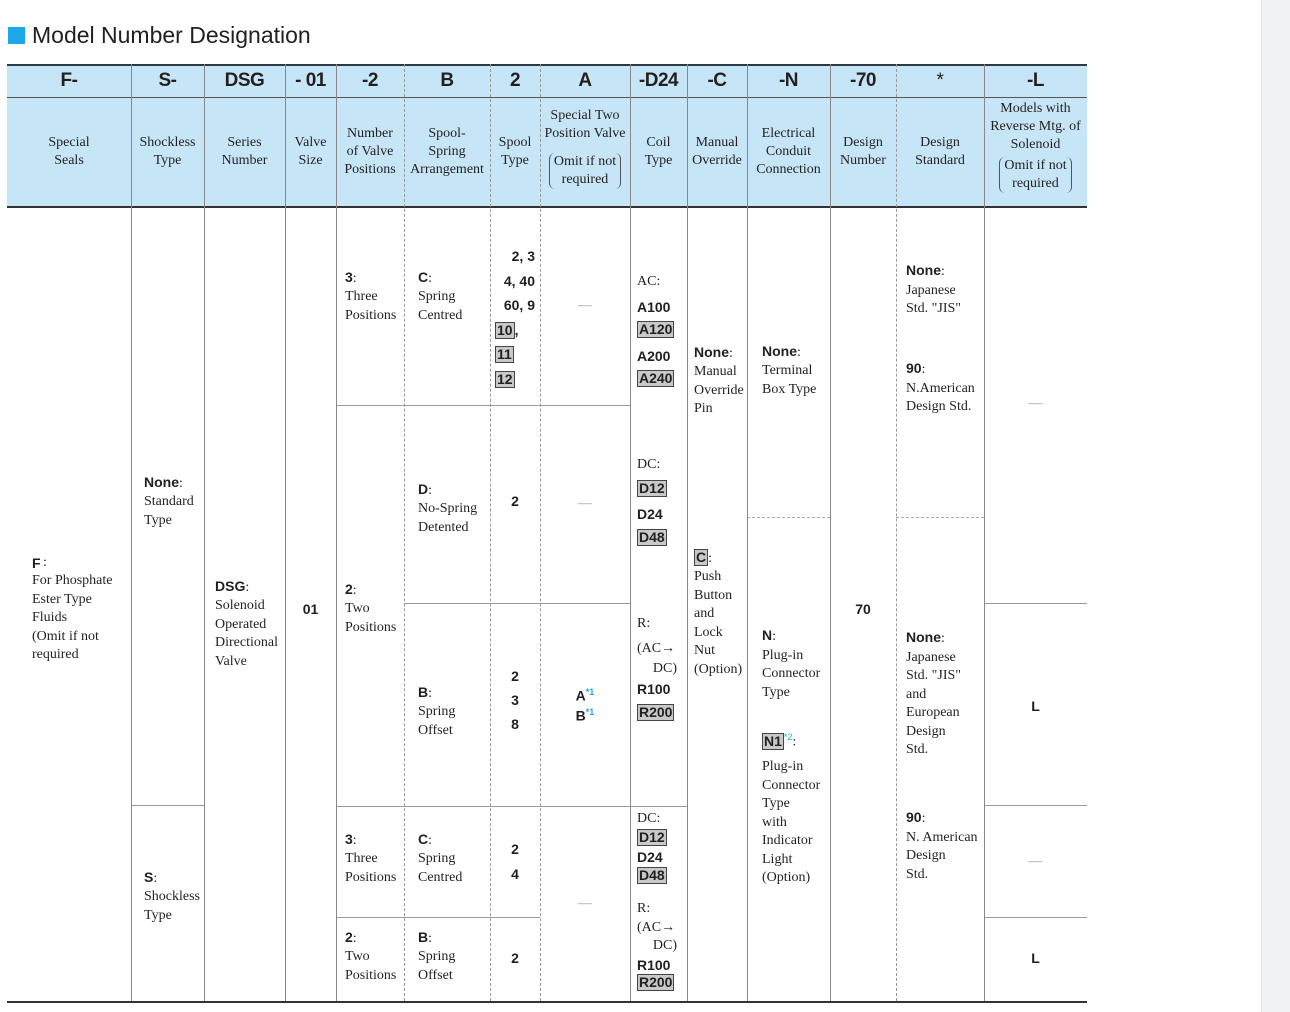 This screenshot has height=1012, width=1290. Describe the element at coordinates (448, 507) in the screenshot. I see `no-spring-detented-option: D: No-Spring Detented` at that location.